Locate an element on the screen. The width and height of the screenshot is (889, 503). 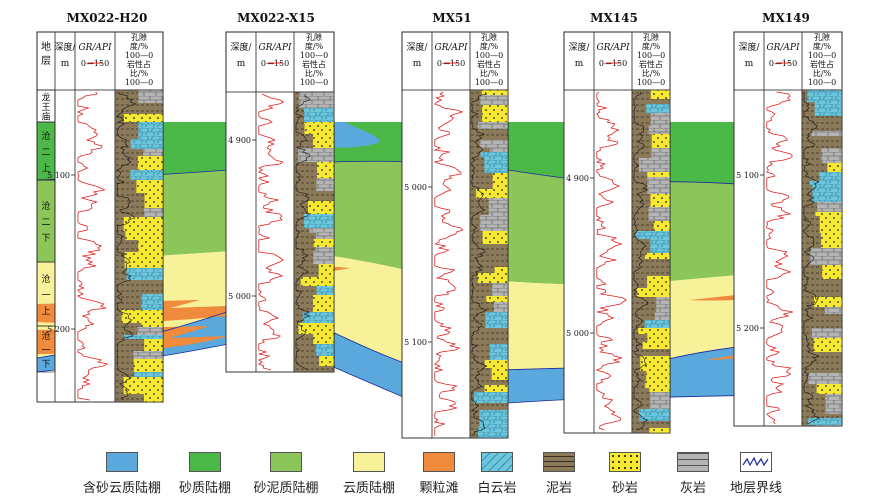
depth-header-line: m is located at coordinates (579, 64).